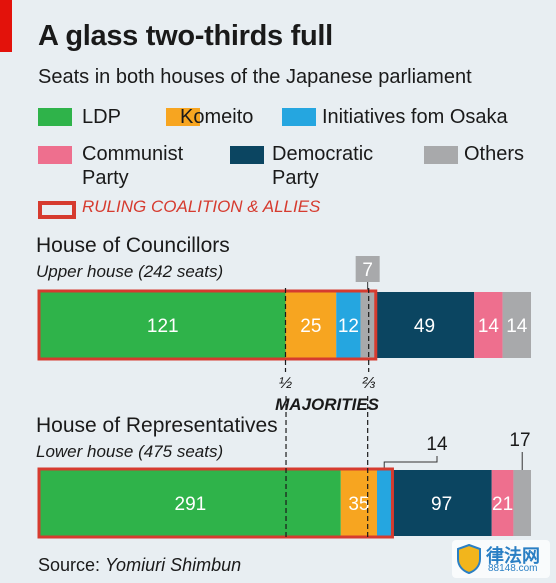 The height and width of the screenshot is (583, 556). I want to click on data-label-councillors-6: 14, so click(517, 326).